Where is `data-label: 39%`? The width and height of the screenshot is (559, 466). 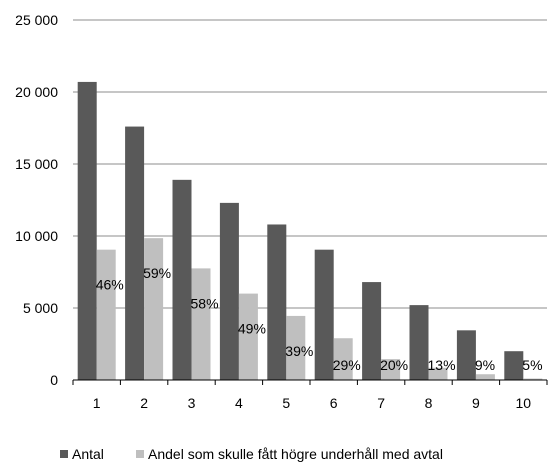
data-label: 39% is located at coordinates (299, 351).